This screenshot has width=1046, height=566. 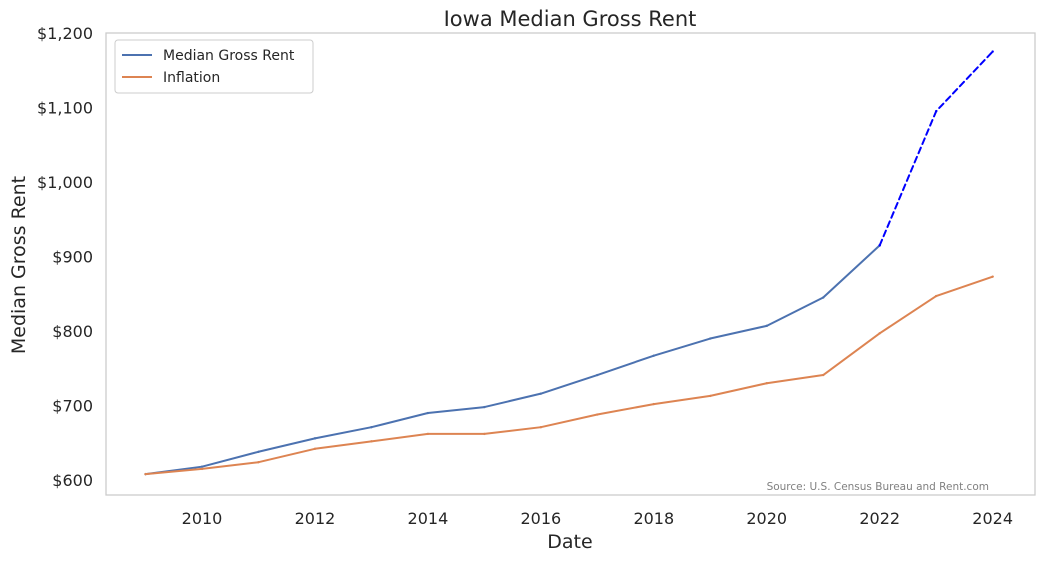 What do you see at coordinates (879, 518) in the screenshot?
I see `x-tick-label: 2022` at bounding box center [879, 518].